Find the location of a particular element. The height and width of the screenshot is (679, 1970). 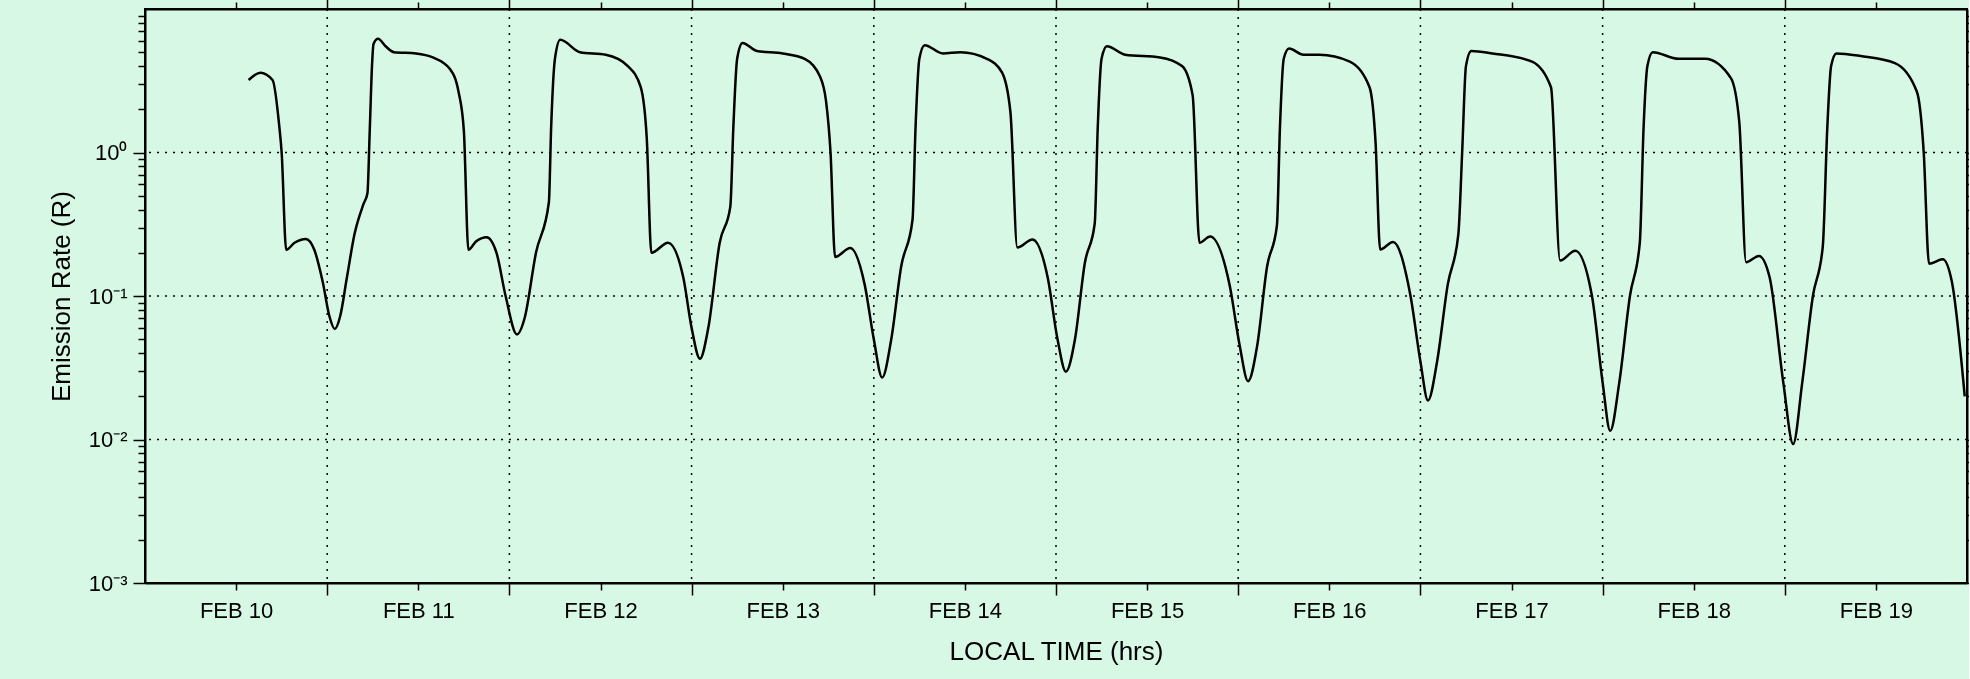

x-tick-label: FEB 10 is located at coordinates (236, 610).